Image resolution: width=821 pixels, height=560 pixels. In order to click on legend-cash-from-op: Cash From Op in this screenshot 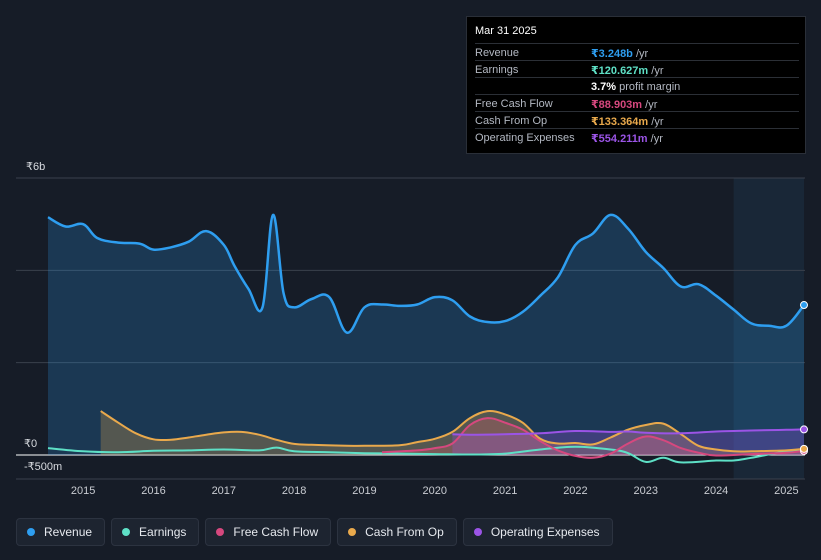, I will do `click(397, 532)`.